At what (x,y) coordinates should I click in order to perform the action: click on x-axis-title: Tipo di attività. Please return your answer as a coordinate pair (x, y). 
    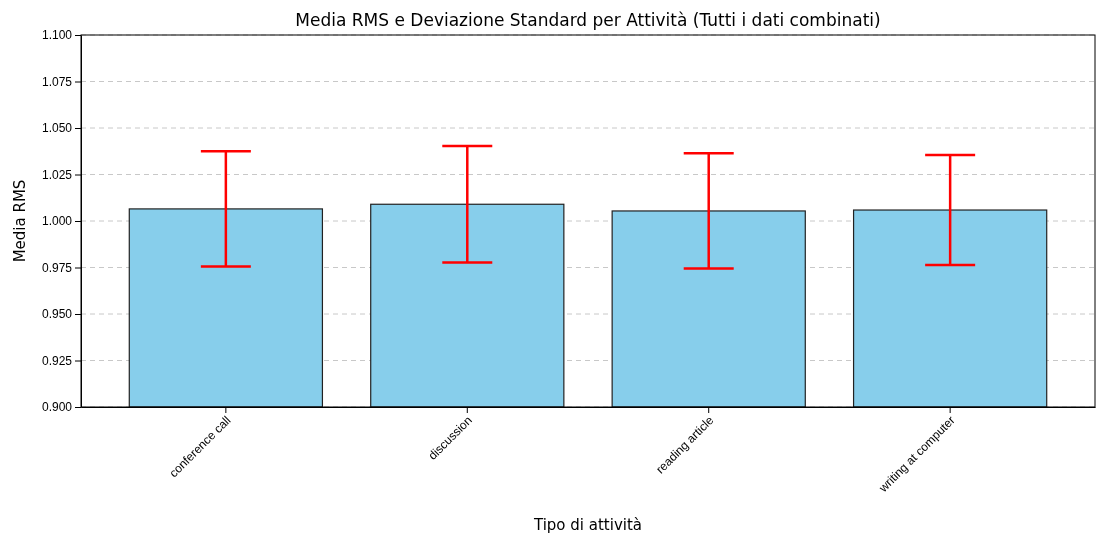
    Looking at the image, I should click on (587, 525).